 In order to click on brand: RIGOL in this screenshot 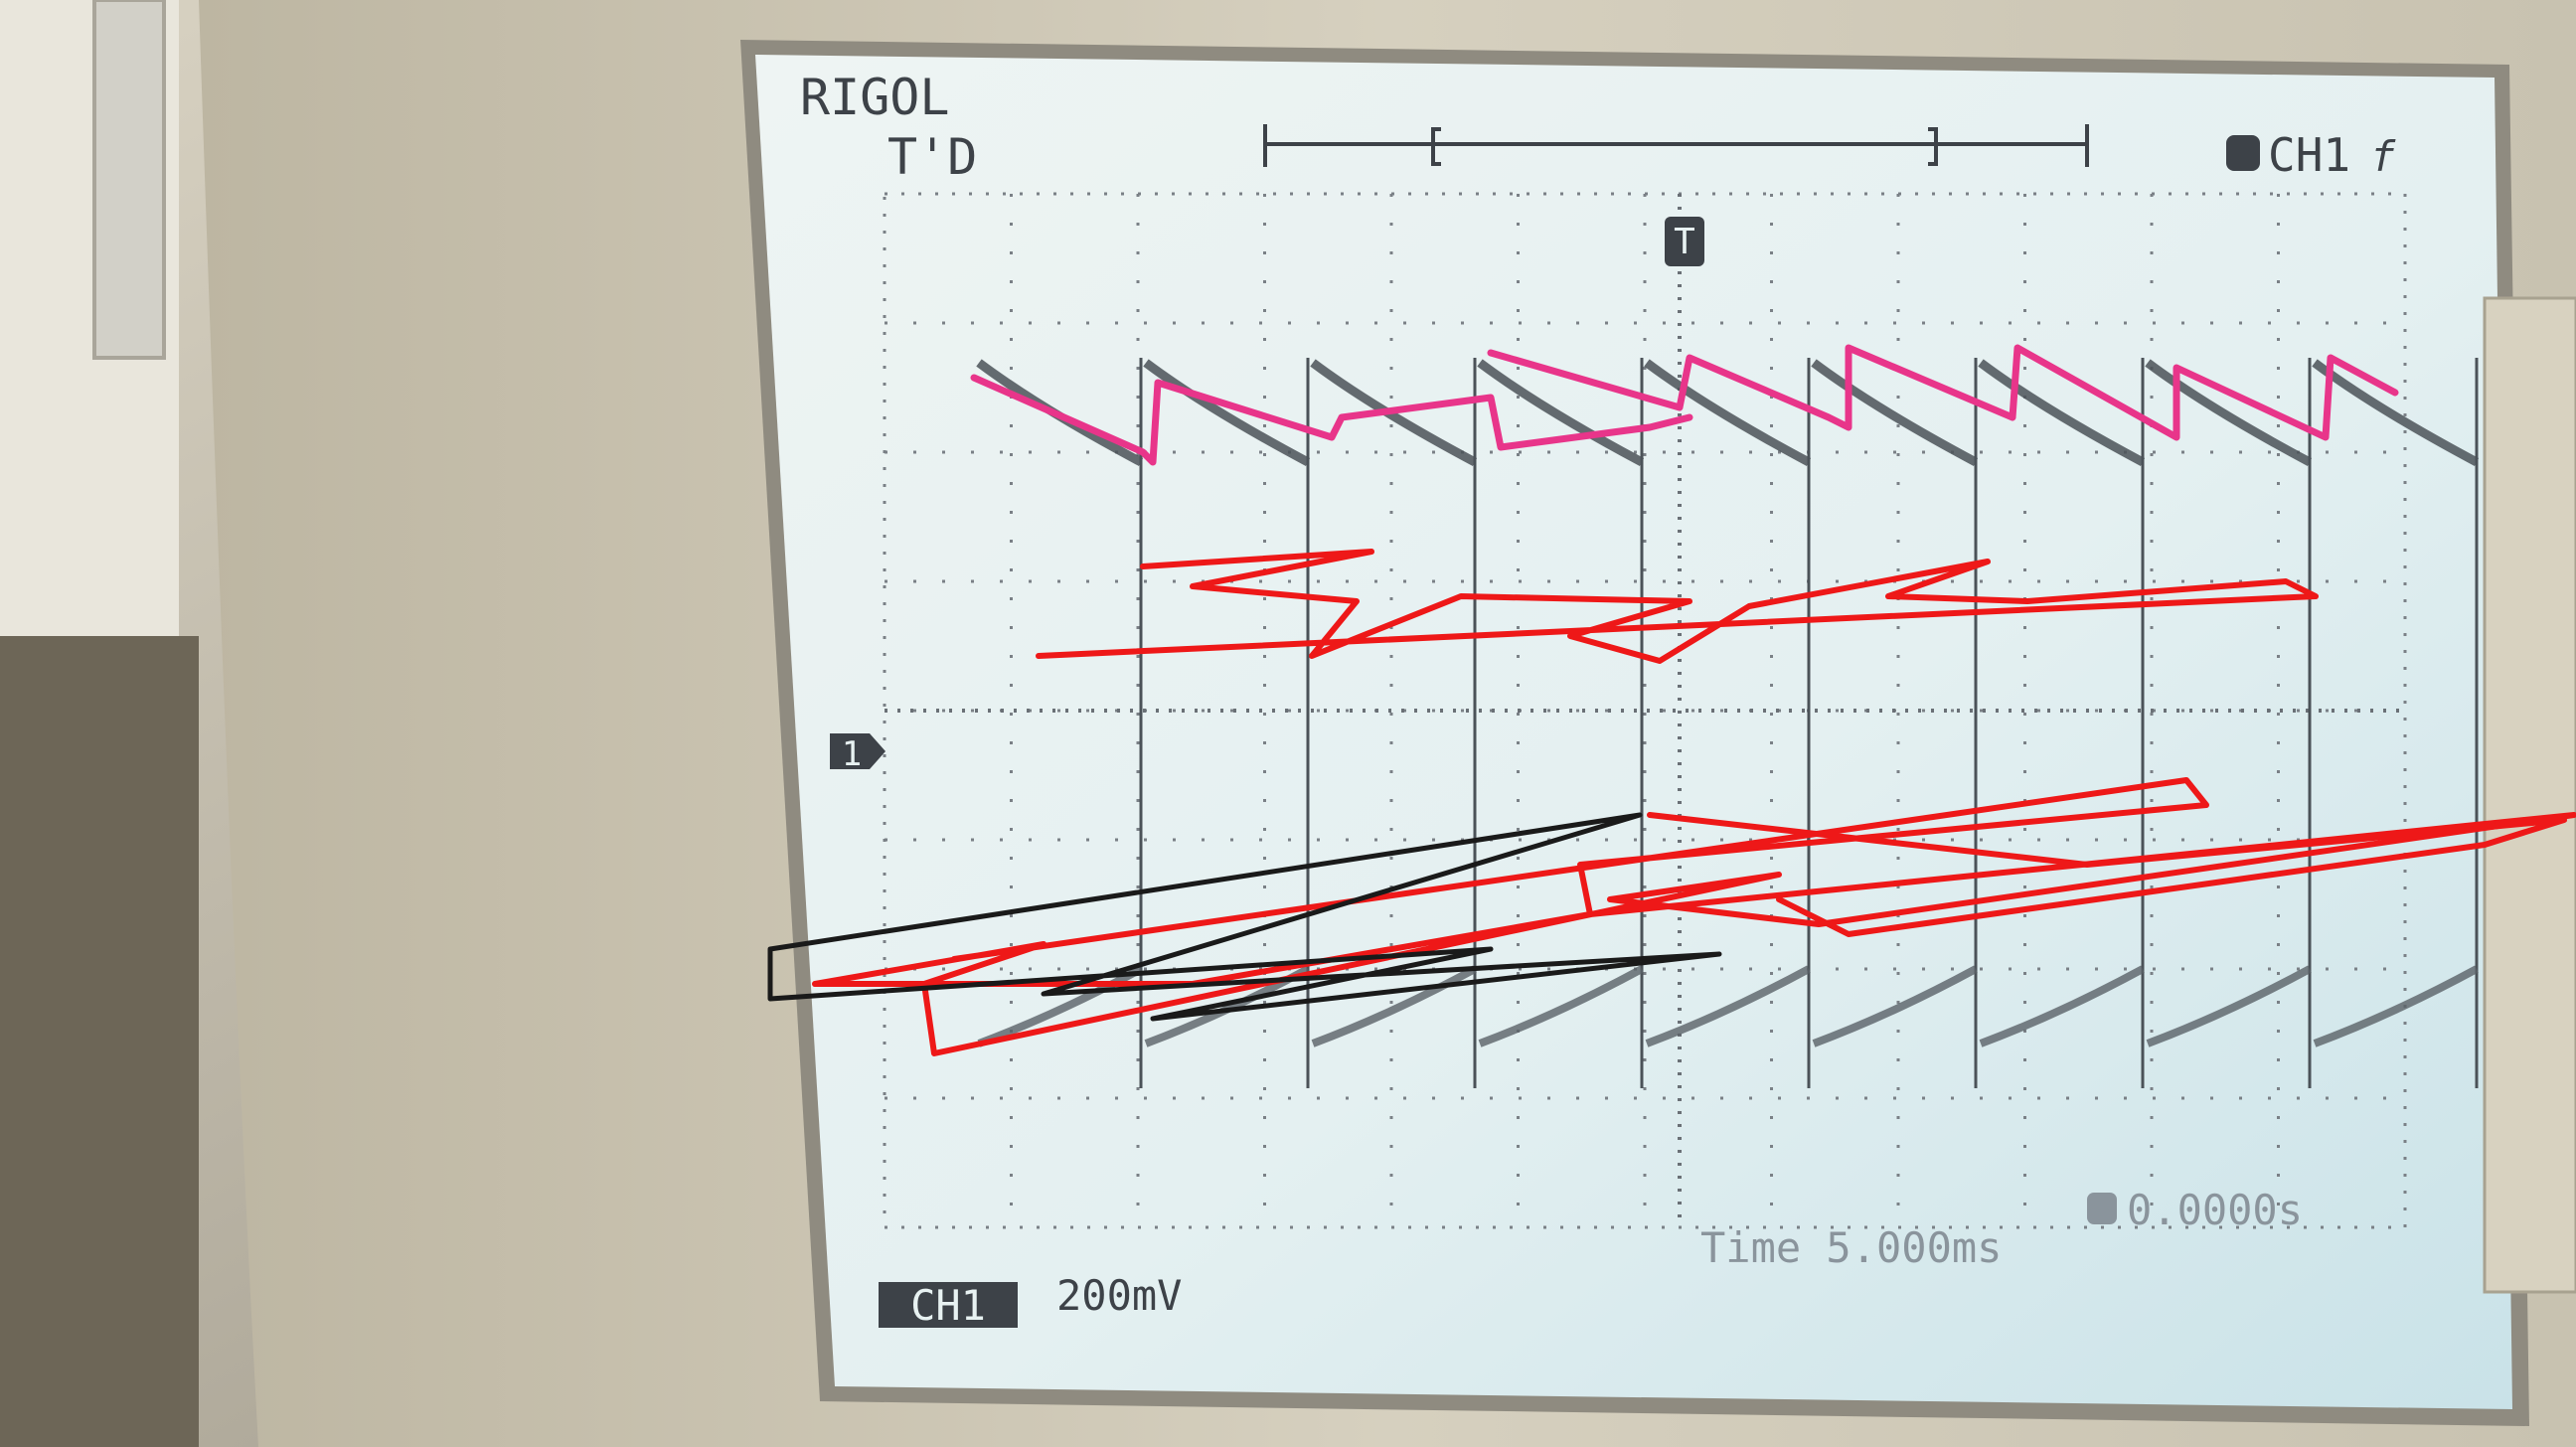, I will do `click(875, 97)`.